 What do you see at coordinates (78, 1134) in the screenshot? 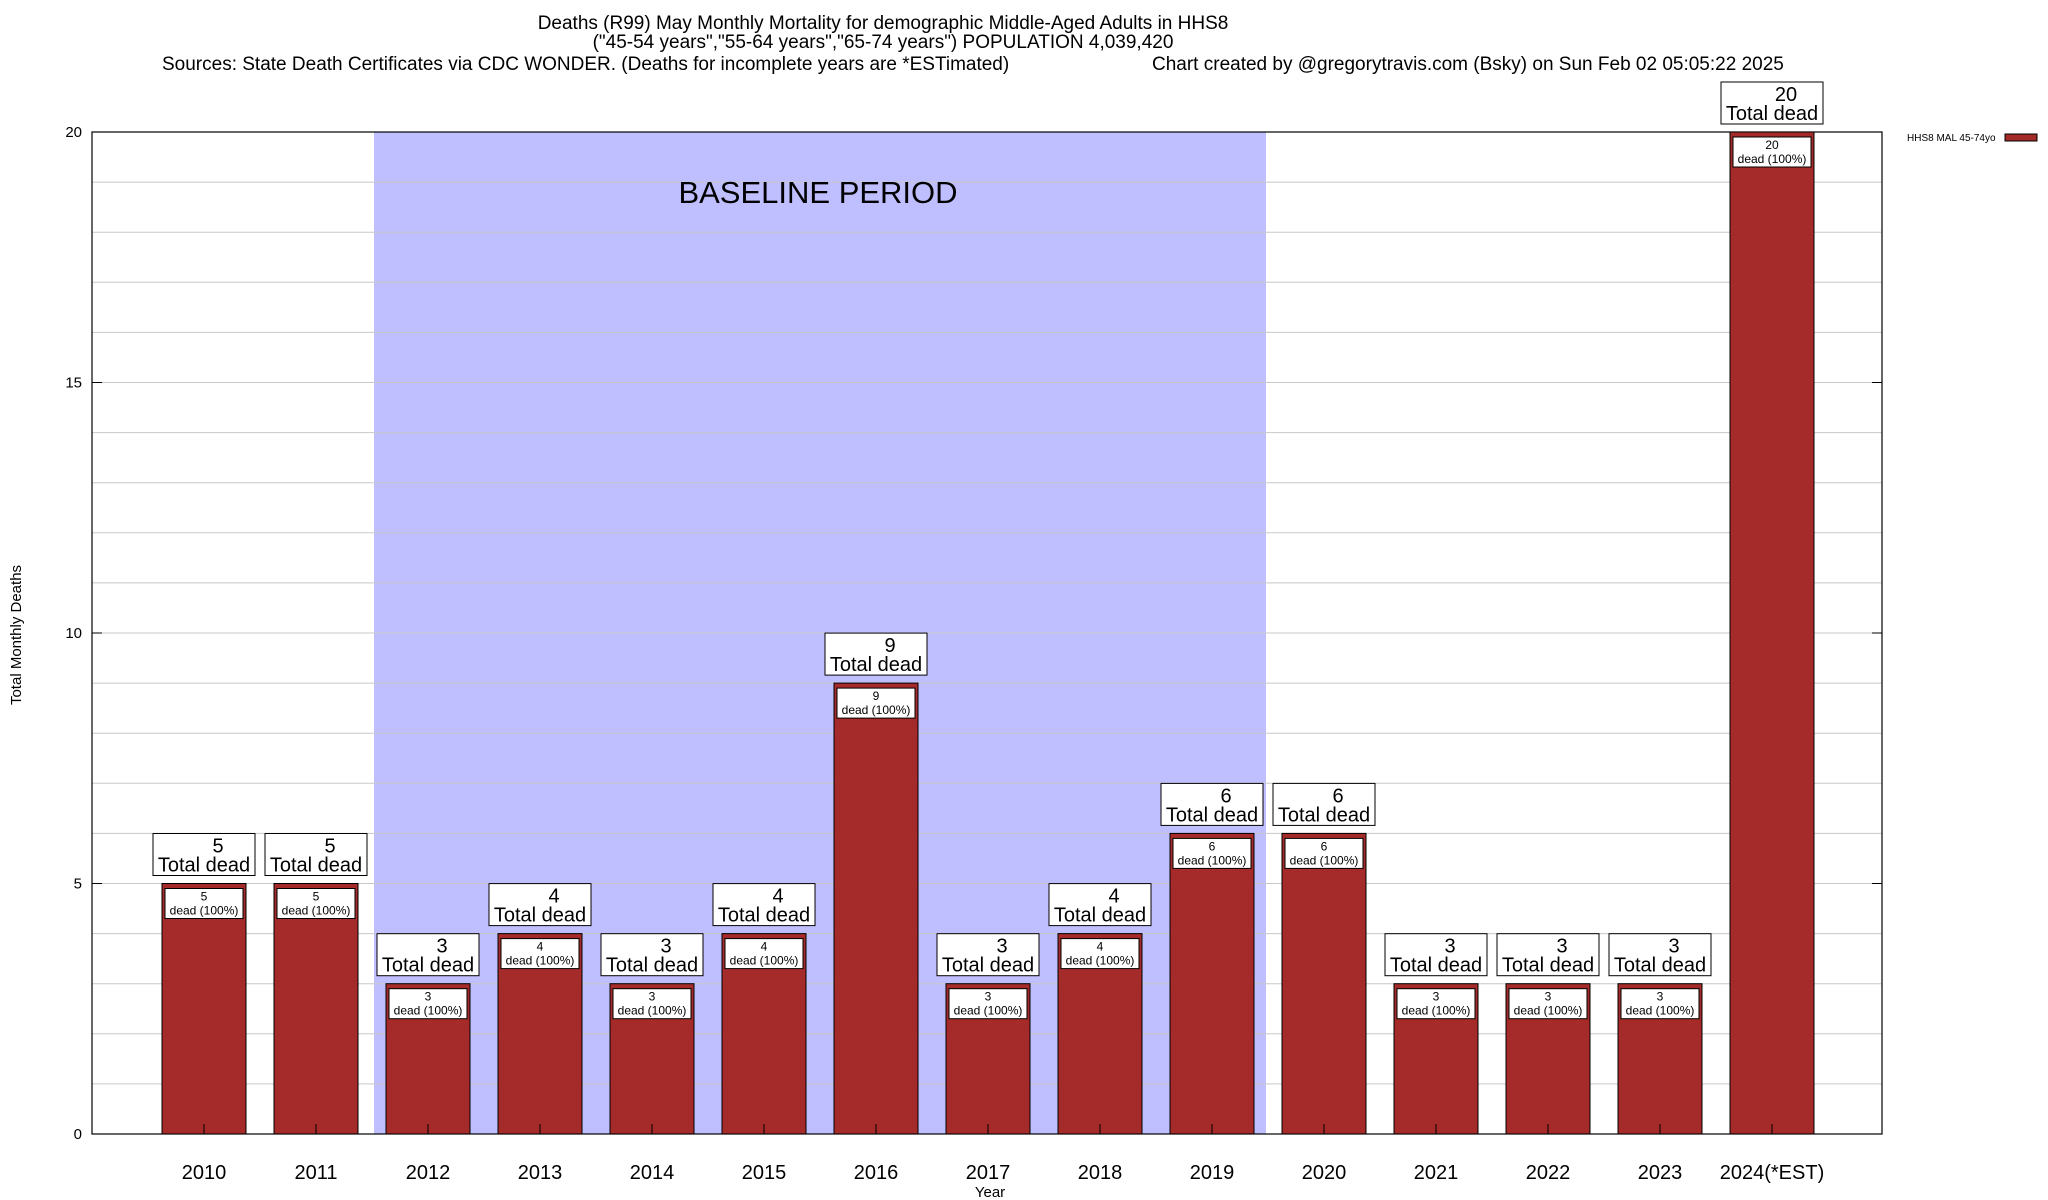
I see `y-tick-label: 0` at bounding box center [78, 1134].